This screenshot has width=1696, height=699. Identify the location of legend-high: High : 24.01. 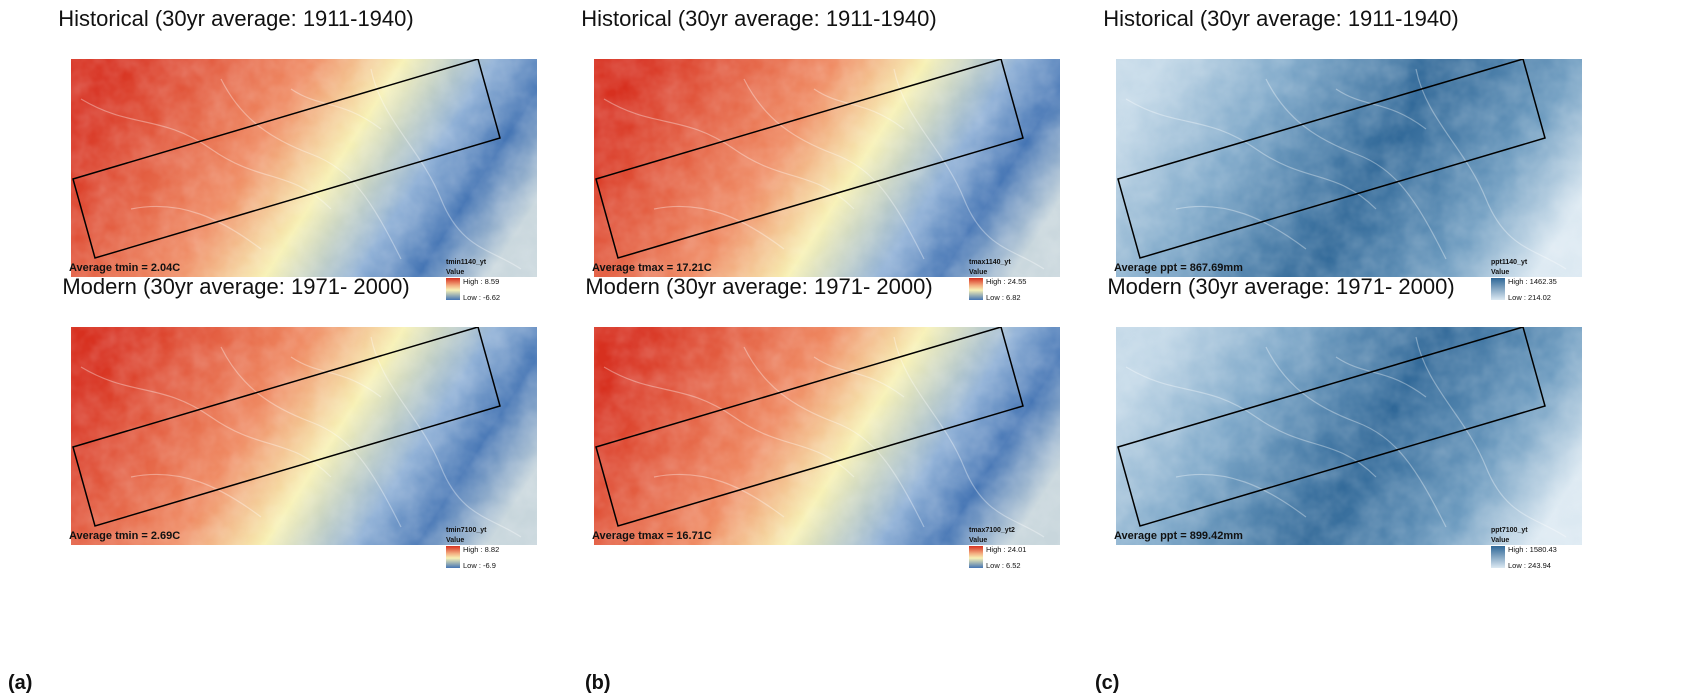
(1006, 549).